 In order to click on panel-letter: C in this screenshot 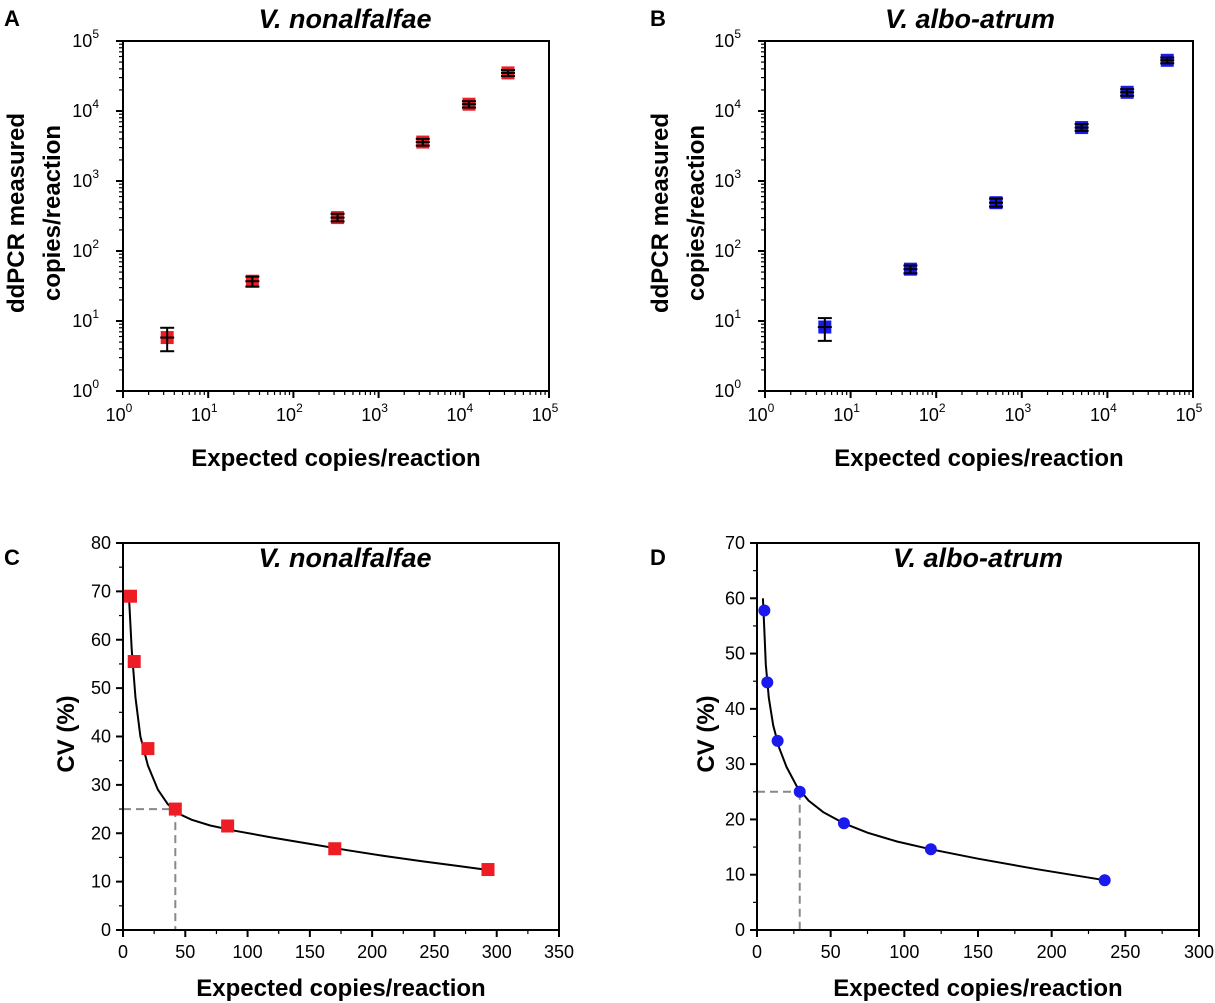, I will do `click(12, 557)`.